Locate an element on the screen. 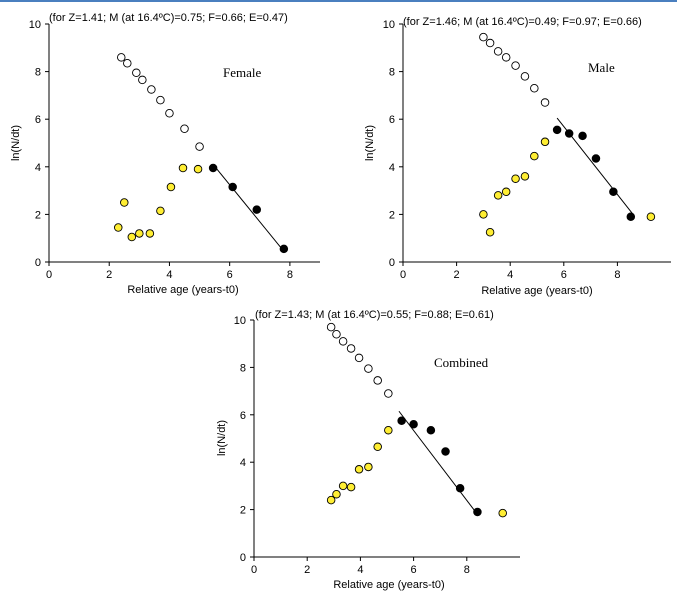 This screenshot has height=593, width=677. chart-title: Combined is located at coordinates (461, 362).